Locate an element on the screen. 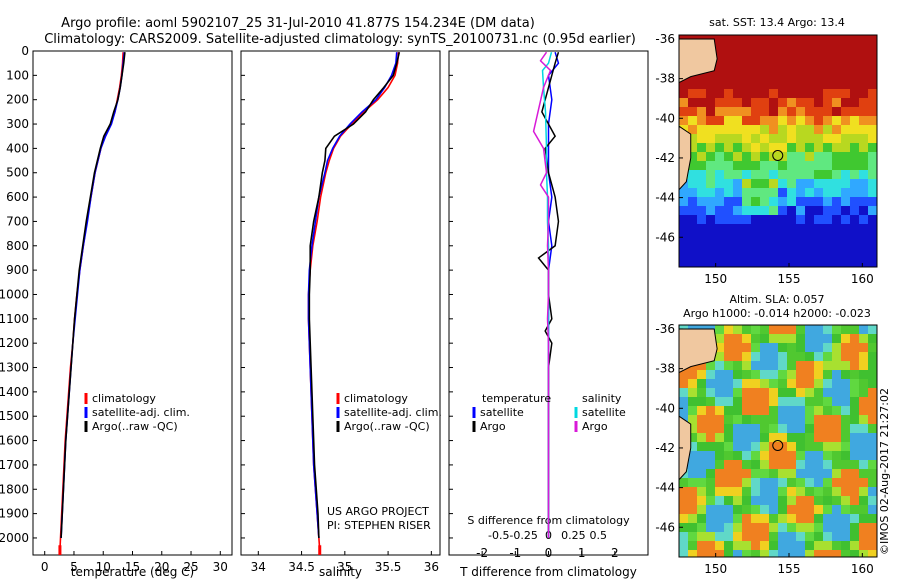 The image size is (900, 580). depth-tick-label: 600 is located at coordinates (17, 197).